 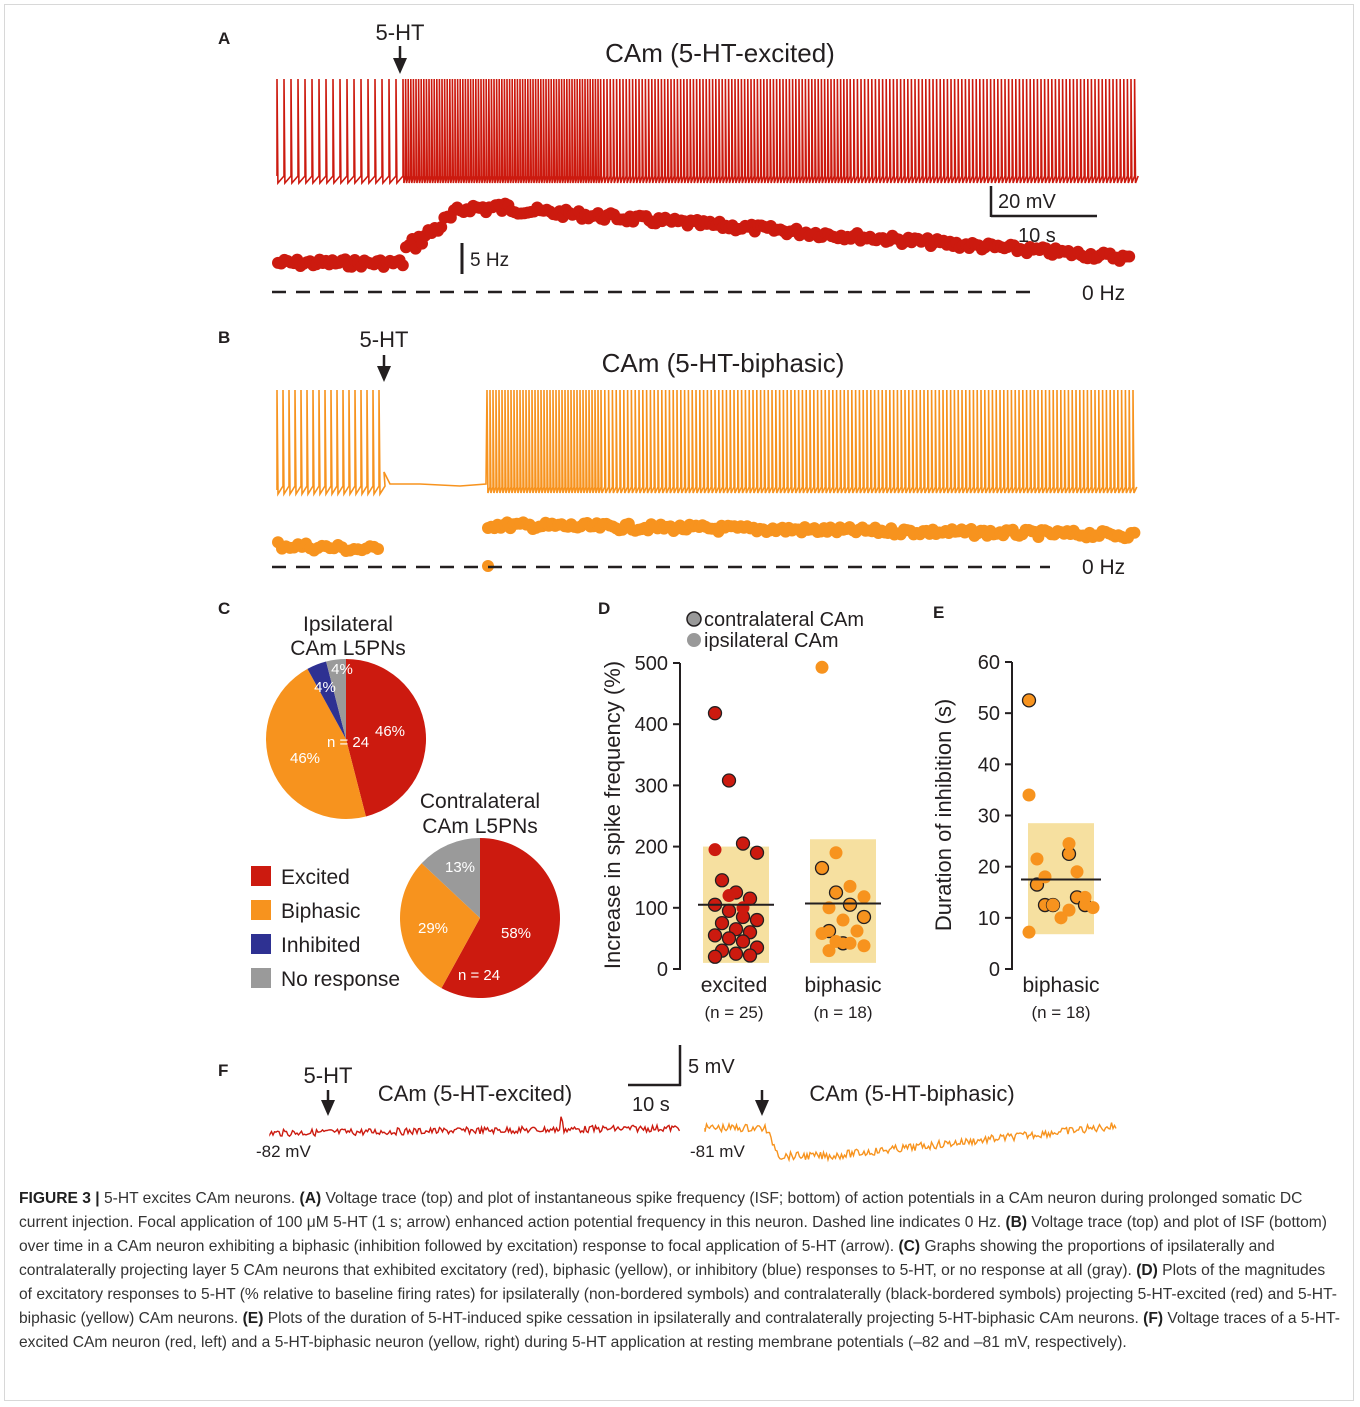 What do you see at coordinates (348, 648) in the screenshot?
I see `ipsi-title-2: CAm L5PNs` at bounding box center [348, 648].